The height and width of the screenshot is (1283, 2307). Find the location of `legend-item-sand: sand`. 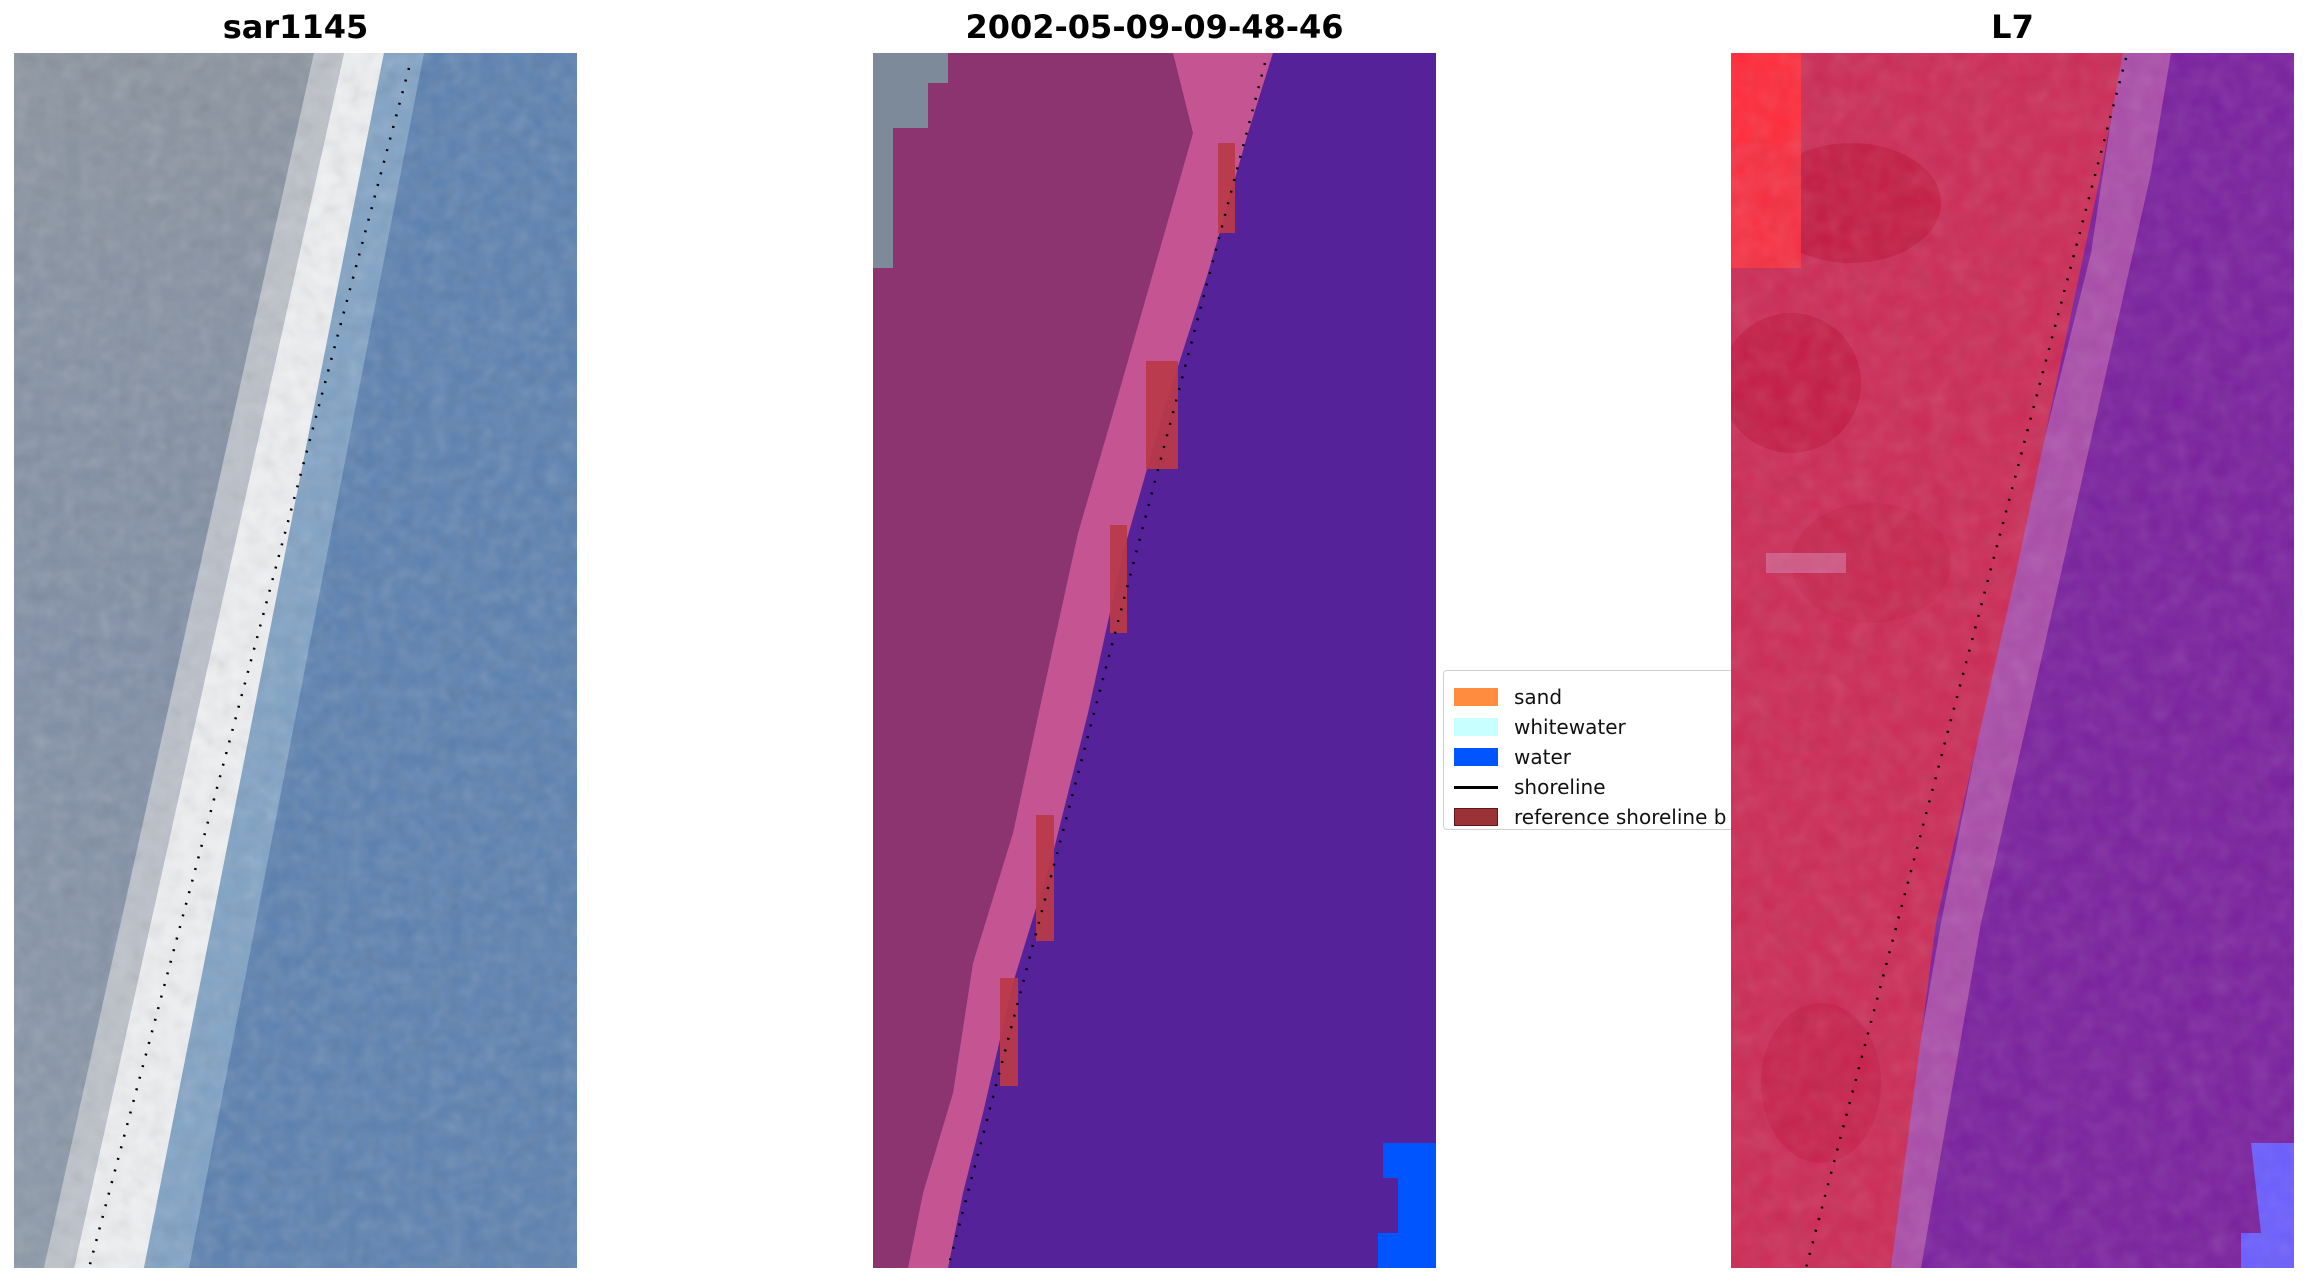

legend-item-sand: sand is located at coordinates (1508, 697).